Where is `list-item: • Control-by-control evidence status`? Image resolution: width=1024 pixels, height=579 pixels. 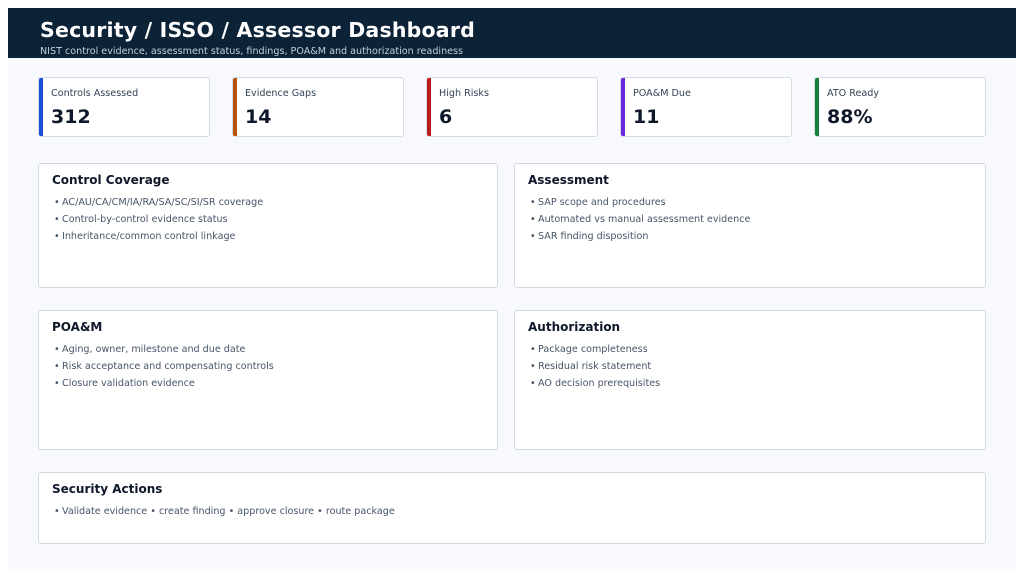 list-item: • Control-by-control evidence status is located at coordinates (268, 219).